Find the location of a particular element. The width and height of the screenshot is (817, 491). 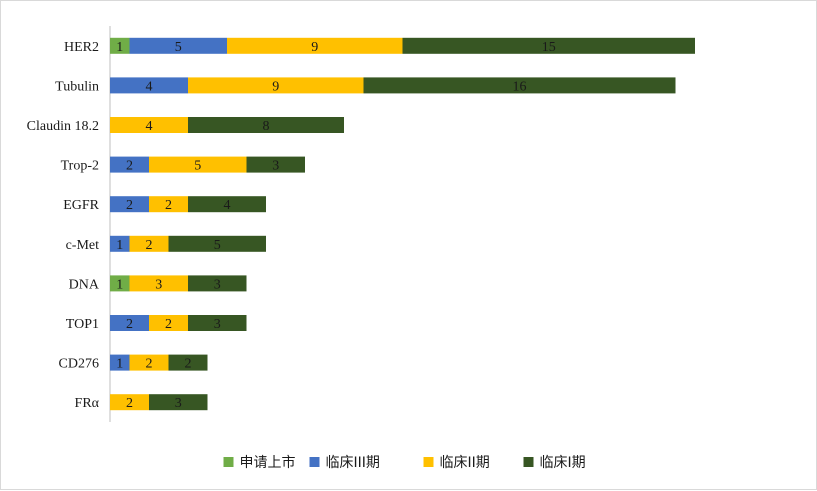

category-label: Trop-2 is located at coordinates (80, 166).